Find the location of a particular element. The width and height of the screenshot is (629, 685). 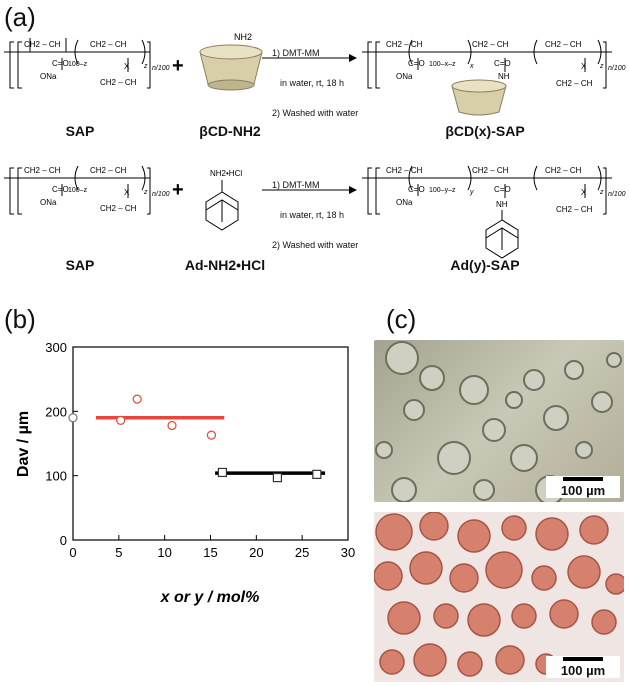

s2-sub-z: z is located at coordinates (145, 192).